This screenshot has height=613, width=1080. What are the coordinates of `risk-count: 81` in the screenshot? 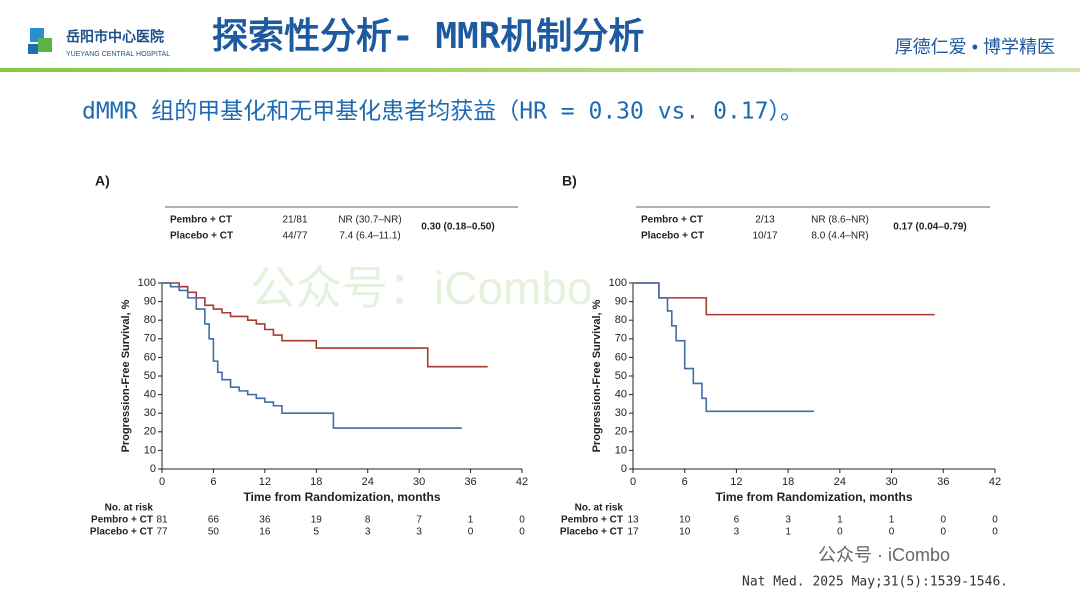 It's located at (162, 520).